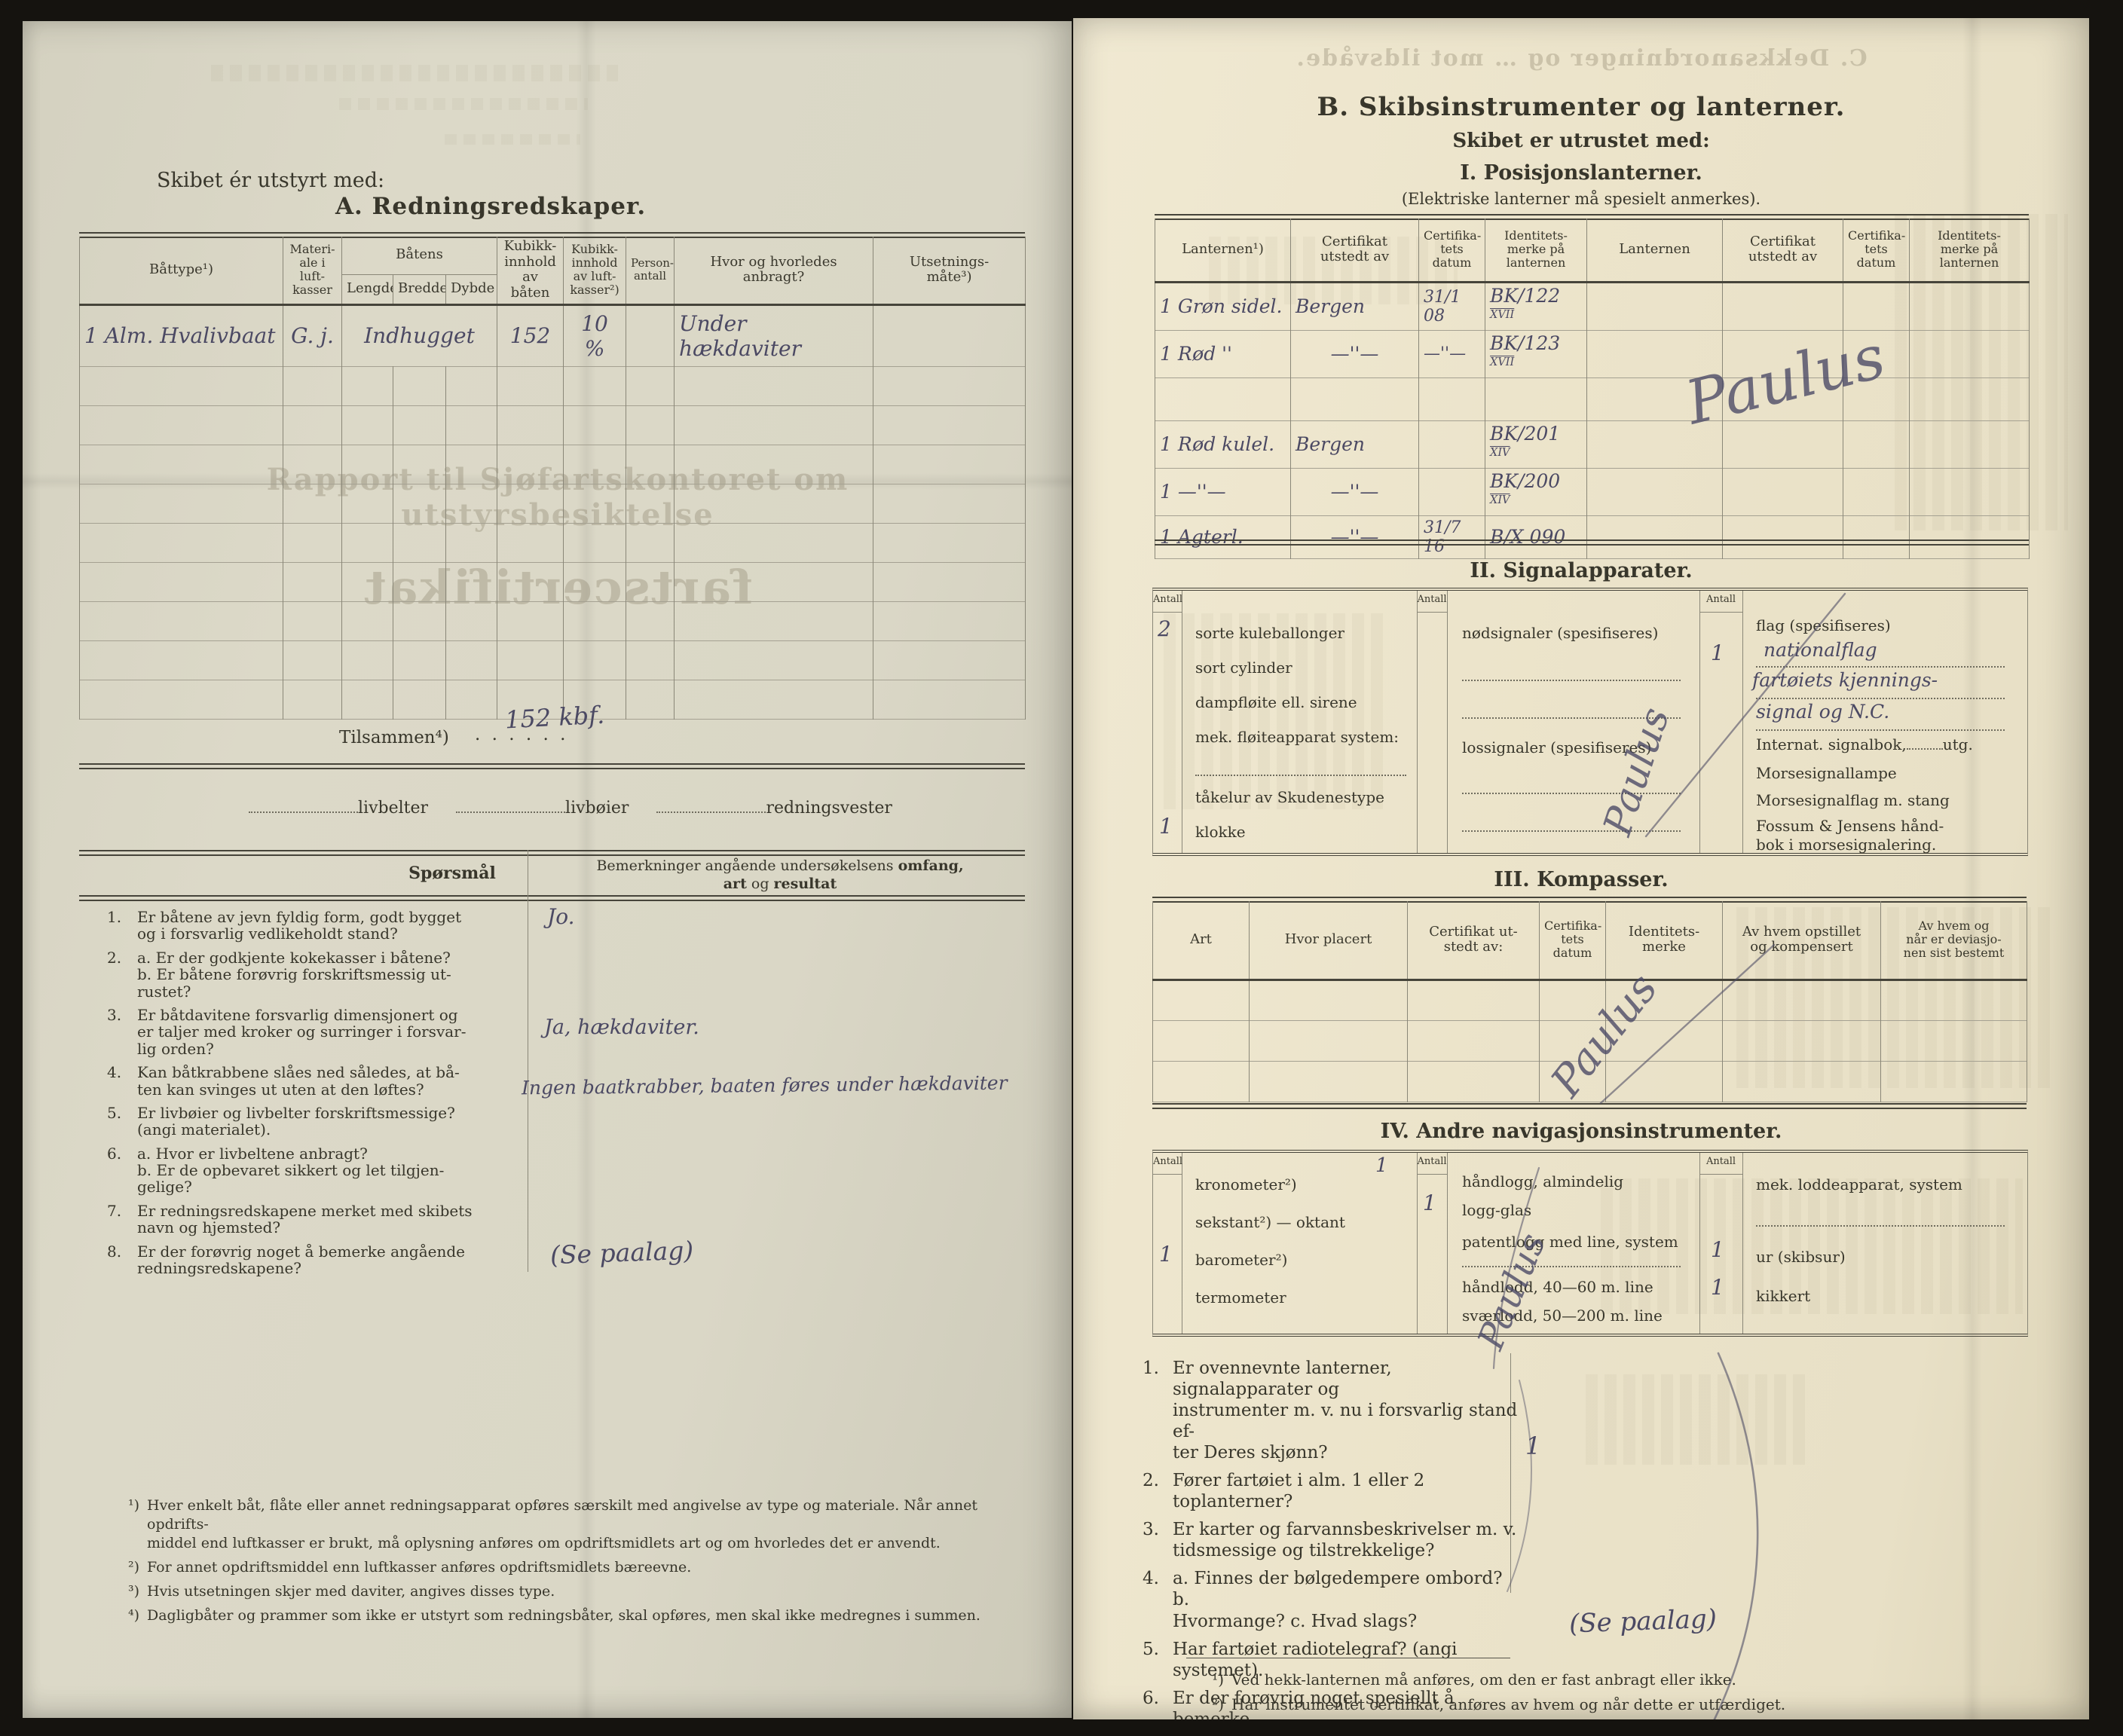 Image resolution: width=2123 pixels, height=1736 pixels. Describe the element at coordinates (312, 335) in the screenshot. I see `cell-materiale: G. j.` at that location.